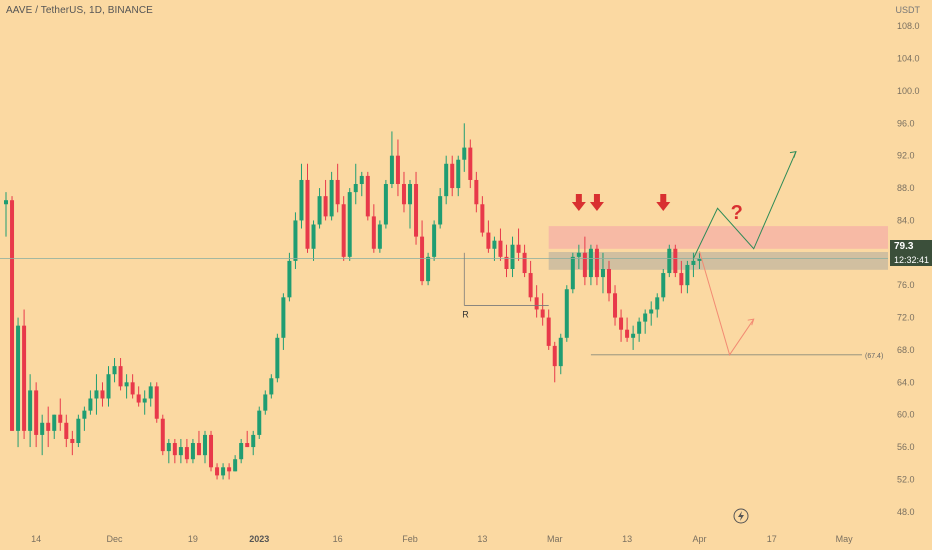 The height and width of the screenshot is (550, 932). I want to click on y-tick-label: 64.0, so click(906, 382).